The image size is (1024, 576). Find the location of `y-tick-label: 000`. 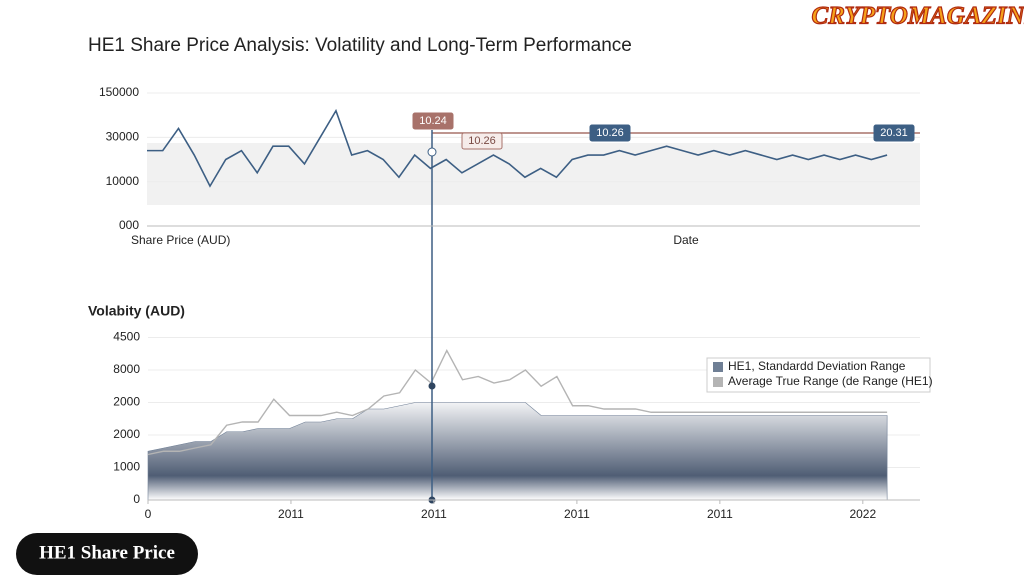

y-tick-label: 000 is located at coordinates (129, 225).